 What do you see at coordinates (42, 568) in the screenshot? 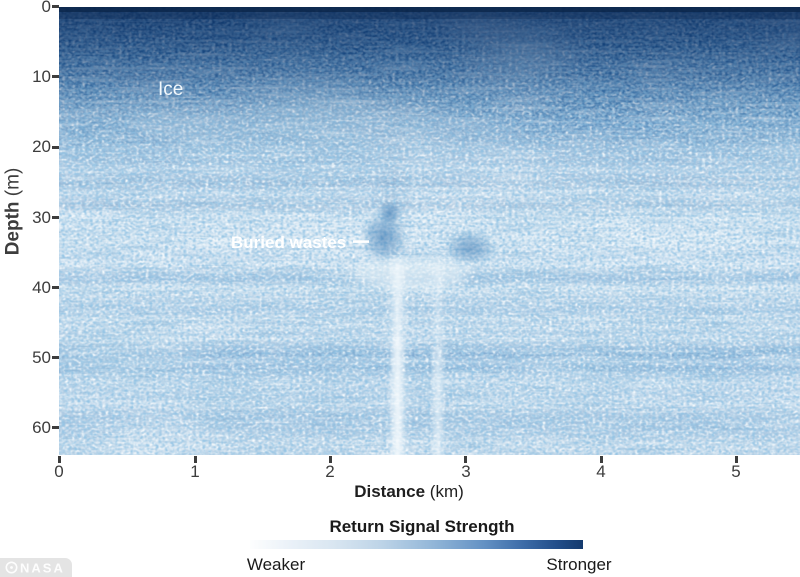
I see `svg-text: NASA` at bounding box center [42, 568].